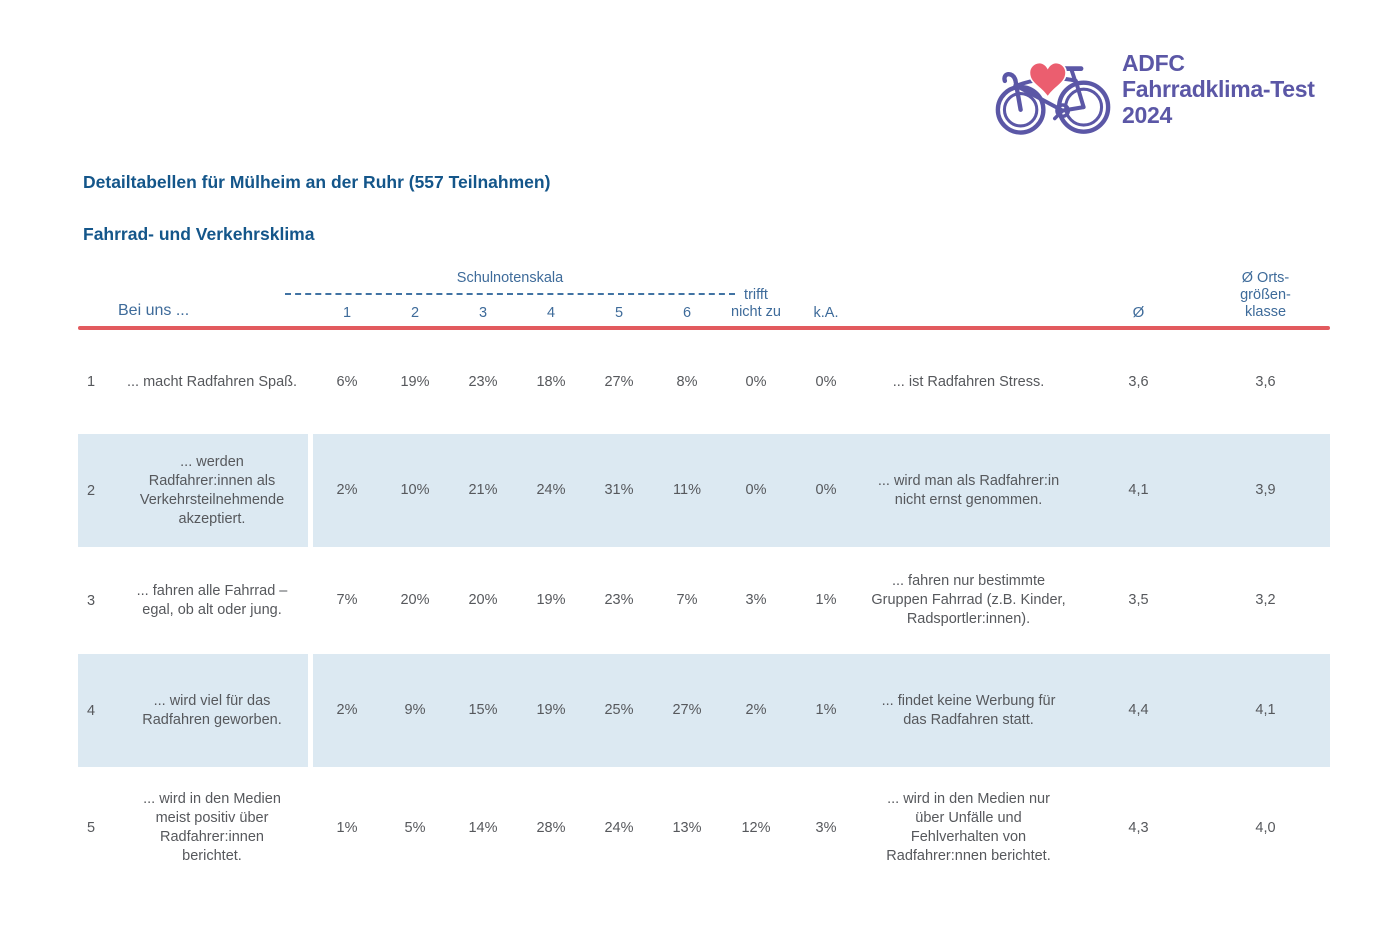 This screenshot has height=934, width=1400. What do you see at coordinates (826, 313) in the screenshot?
I see `column-header-ka: k.A.` at bounding box center [826, 313].